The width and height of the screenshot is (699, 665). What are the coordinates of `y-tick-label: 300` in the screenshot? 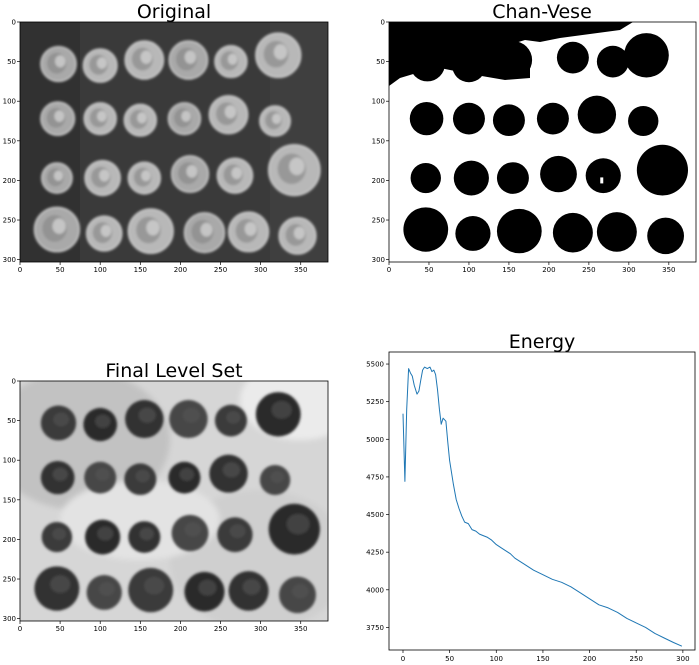 It's located at (378, 260).